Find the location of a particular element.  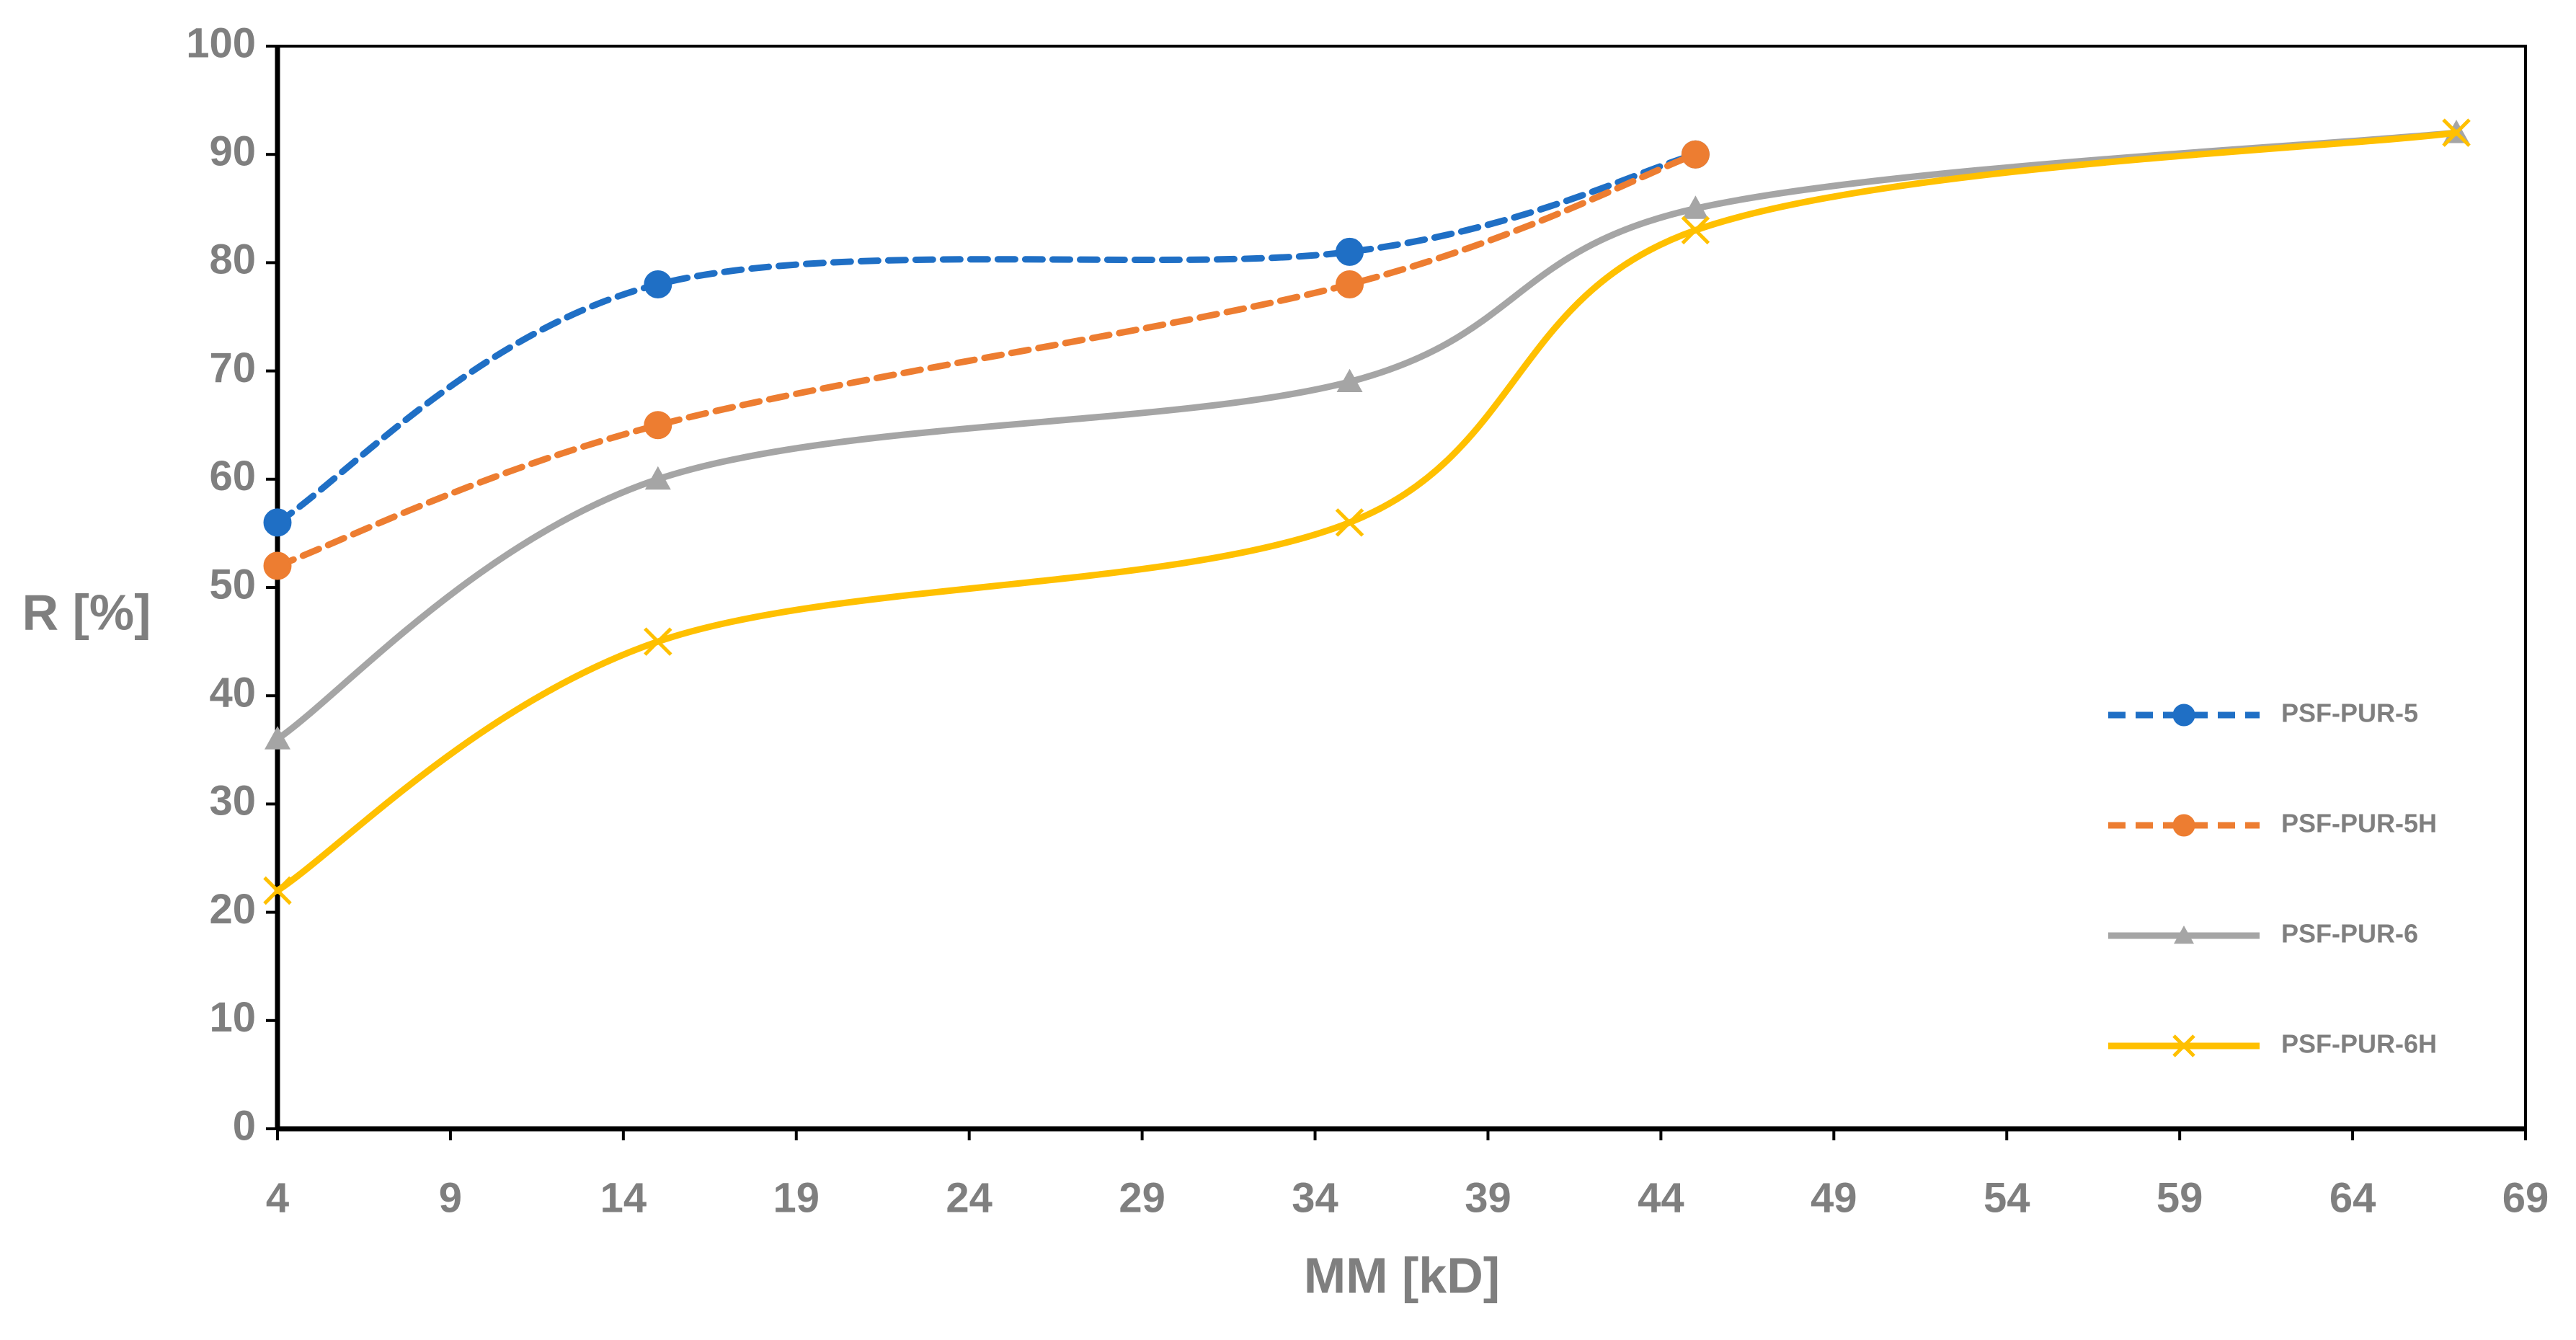

y-axis-title: R [%] is located at coordinates (86, 612).